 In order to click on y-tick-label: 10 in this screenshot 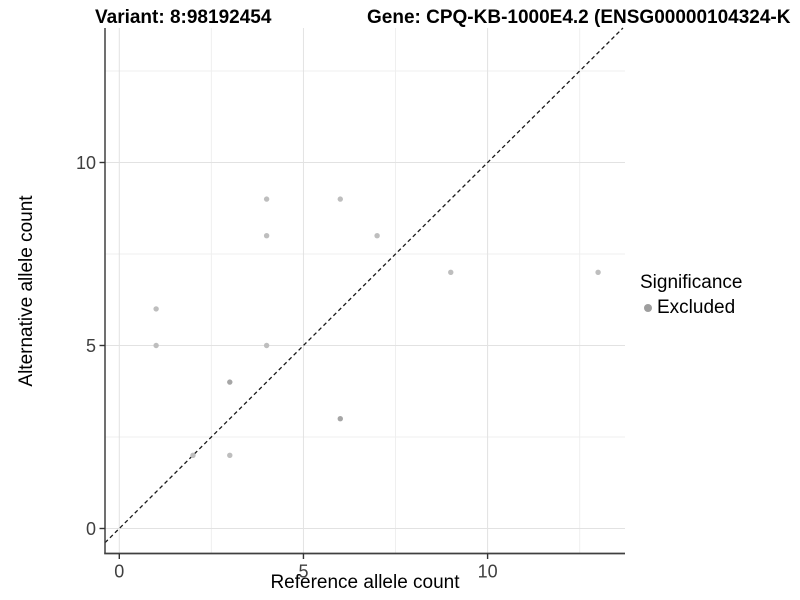, I will do `click(86, 163)`.